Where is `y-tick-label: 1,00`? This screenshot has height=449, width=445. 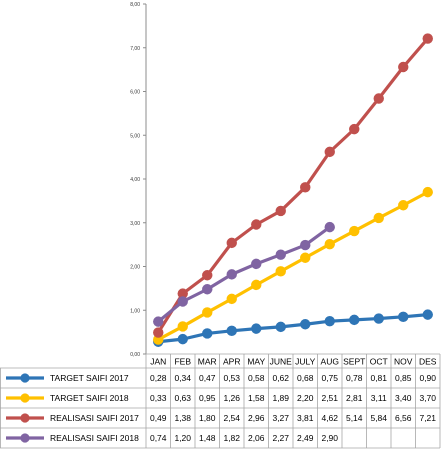 y-tick-label: 1,00 is located at coordinates (135, 311).